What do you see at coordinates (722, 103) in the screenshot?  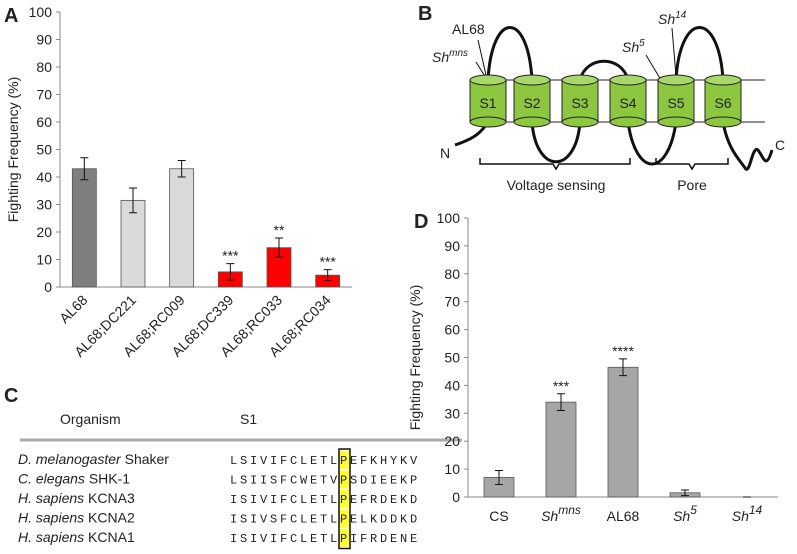 I see `helix-label: S6` at bounding box center [722, 103].